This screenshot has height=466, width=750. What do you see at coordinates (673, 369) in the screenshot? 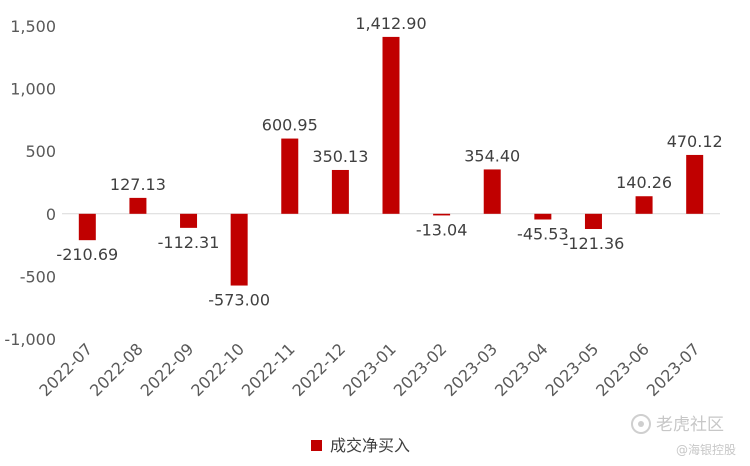
I see `x-tick-label: 2023-07` at bounding box center [673, 369].